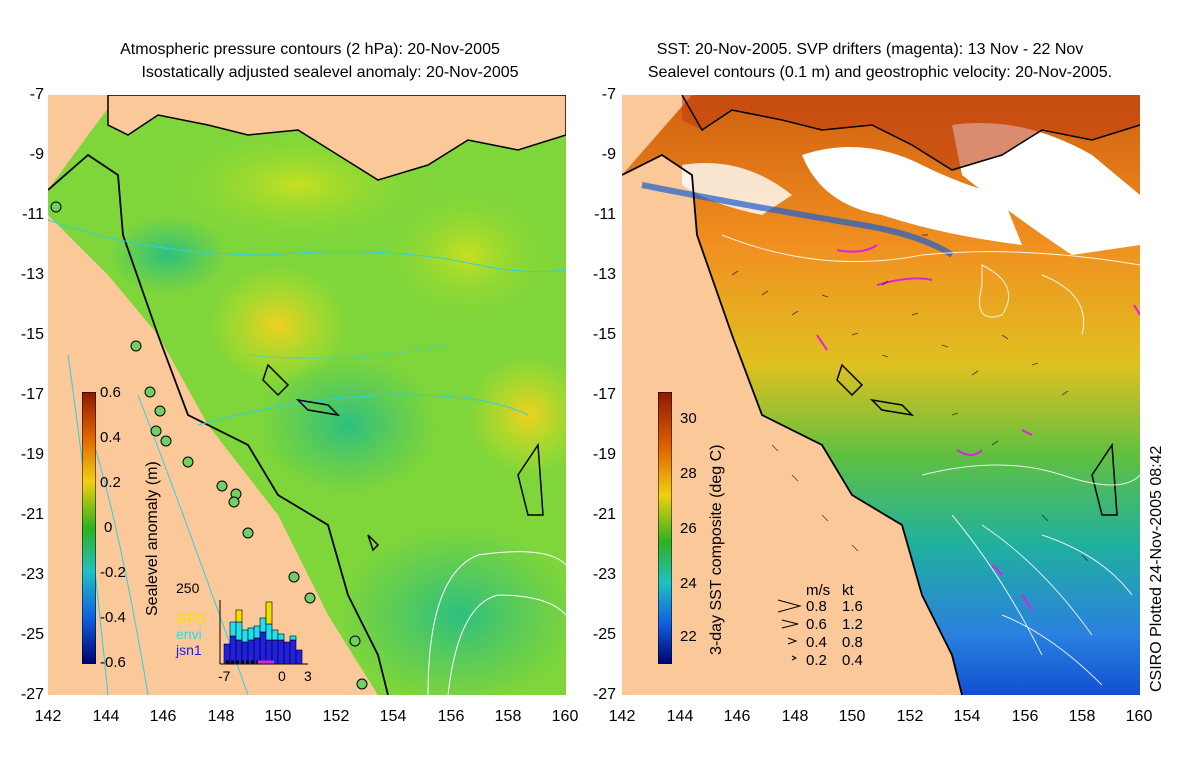 This screenshot has width=1200, height=780. I want to click on sst-tick: 22, so click(688, 636).